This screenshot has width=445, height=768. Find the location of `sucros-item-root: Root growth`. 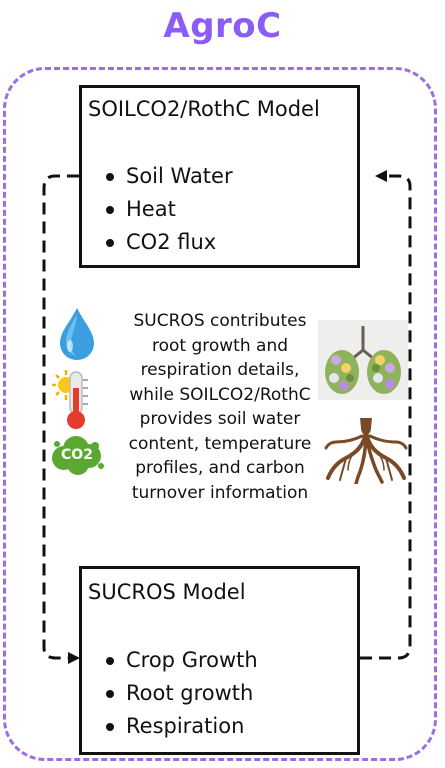

sucros-item-root: Root growth is located at coordinates (180, 693).